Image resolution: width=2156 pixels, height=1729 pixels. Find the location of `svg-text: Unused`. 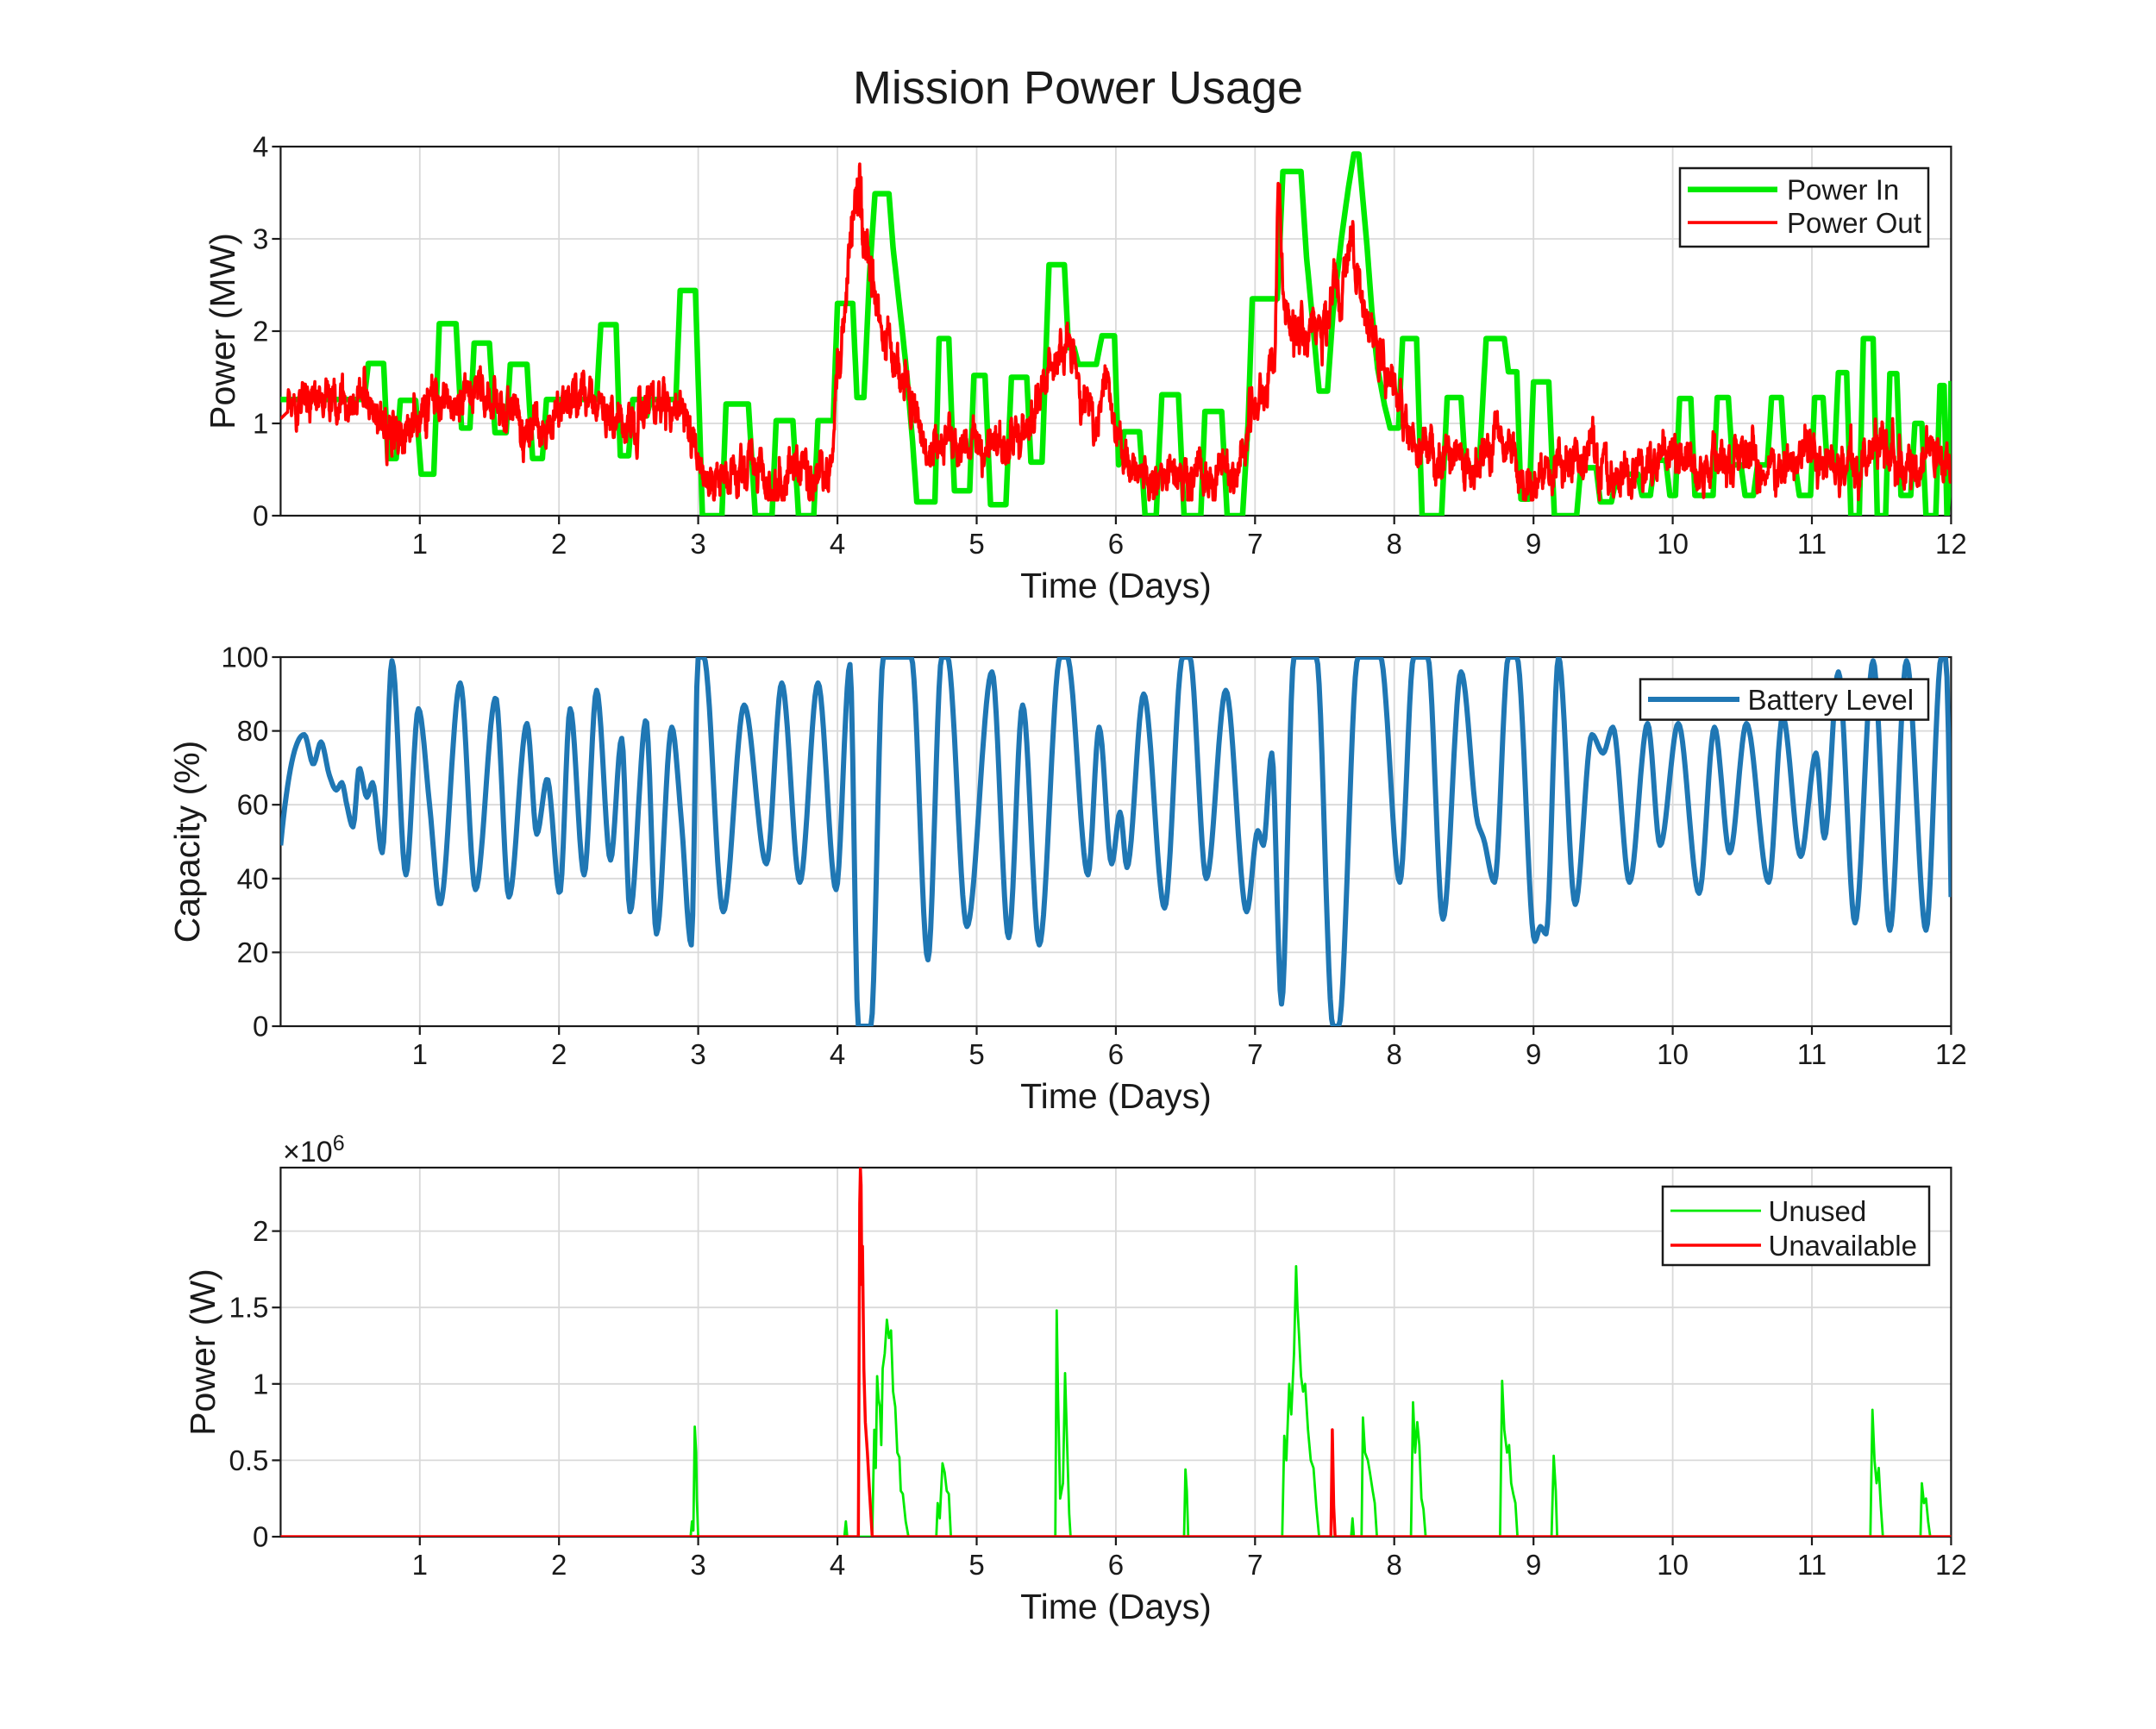

svg-text: Unused is located at coordinates (1818, 1211).